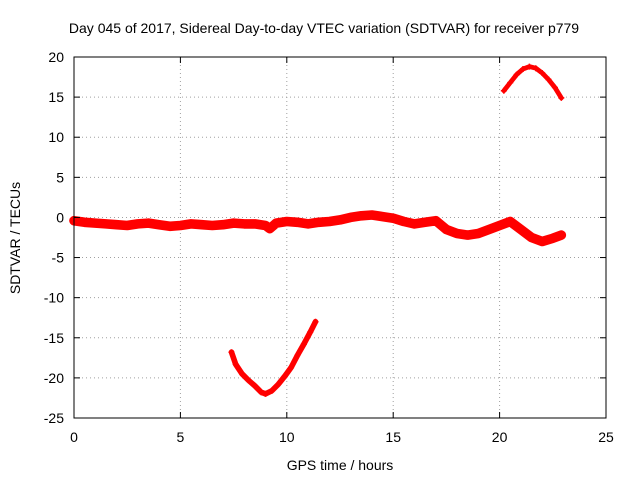  I want to click on y-tick-label: -25, so click(54, 418).